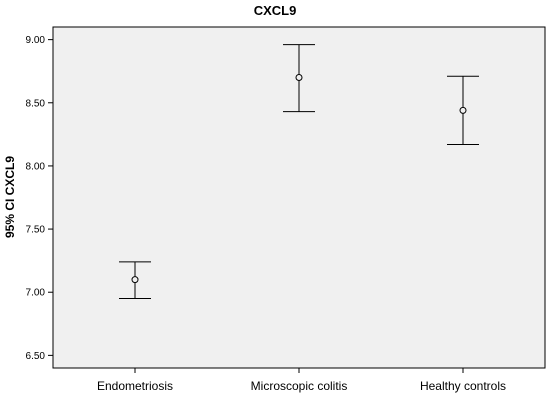 This screenshot has height=406, width=550. What do you see at coordinates (36, 40) in the screenshot?
I see `y-tick-label: 9.00` at bounding box center [36, 40].